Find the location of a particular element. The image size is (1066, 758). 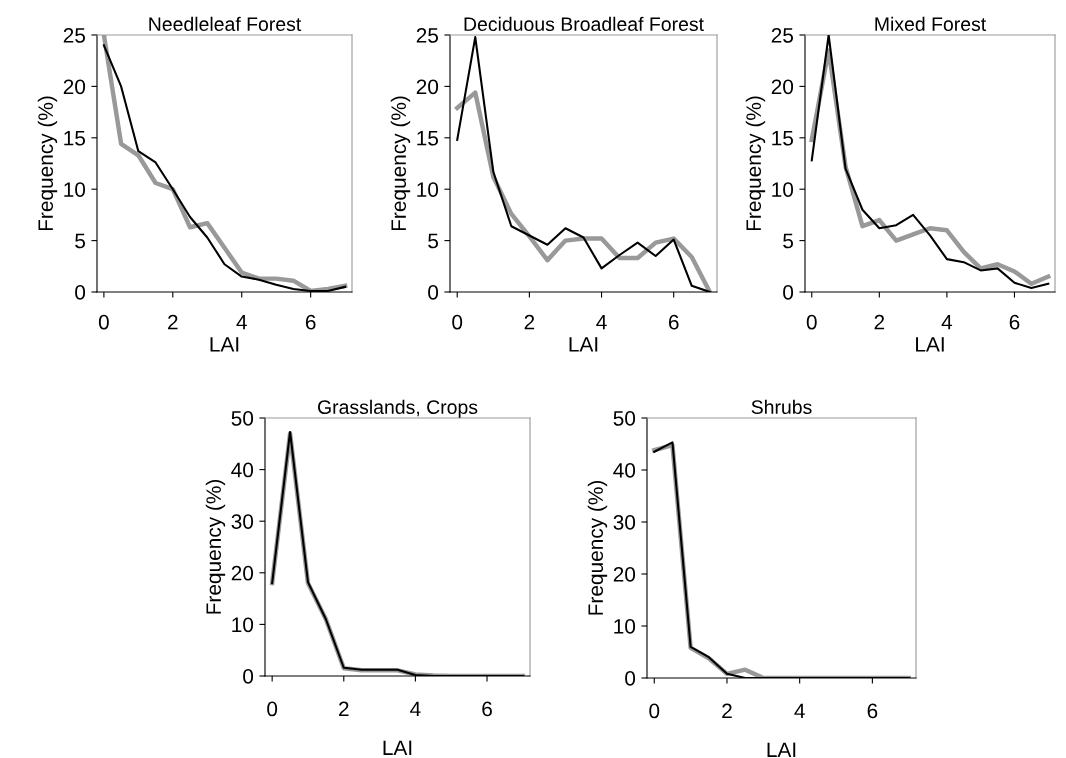

chart-title: Needleleaf Forest is located at coordinates (225, 24).